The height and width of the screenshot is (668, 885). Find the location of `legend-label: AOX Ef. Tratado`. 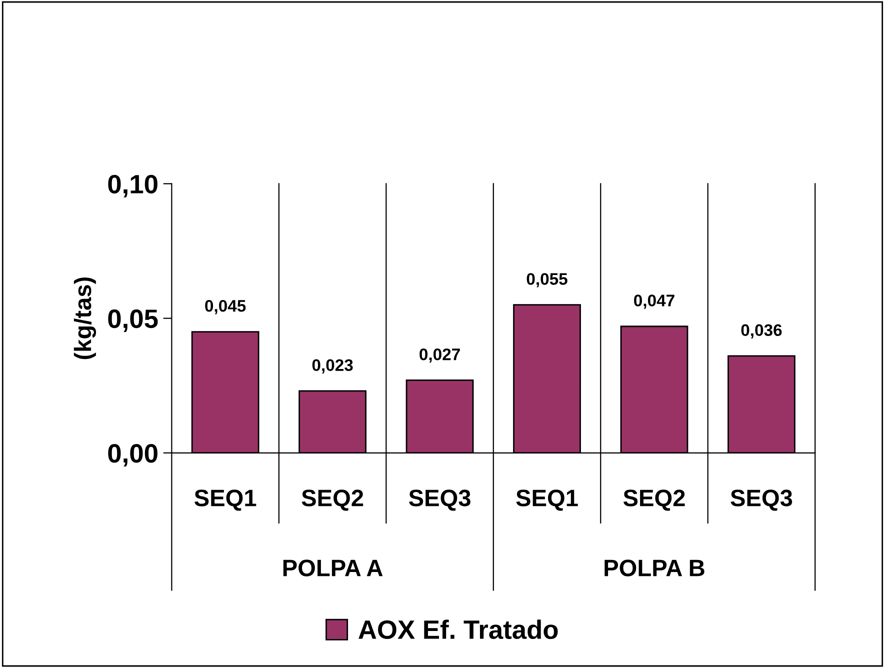

legend-label: AOX Ef. Tratado is located at coordinates (458, 630).